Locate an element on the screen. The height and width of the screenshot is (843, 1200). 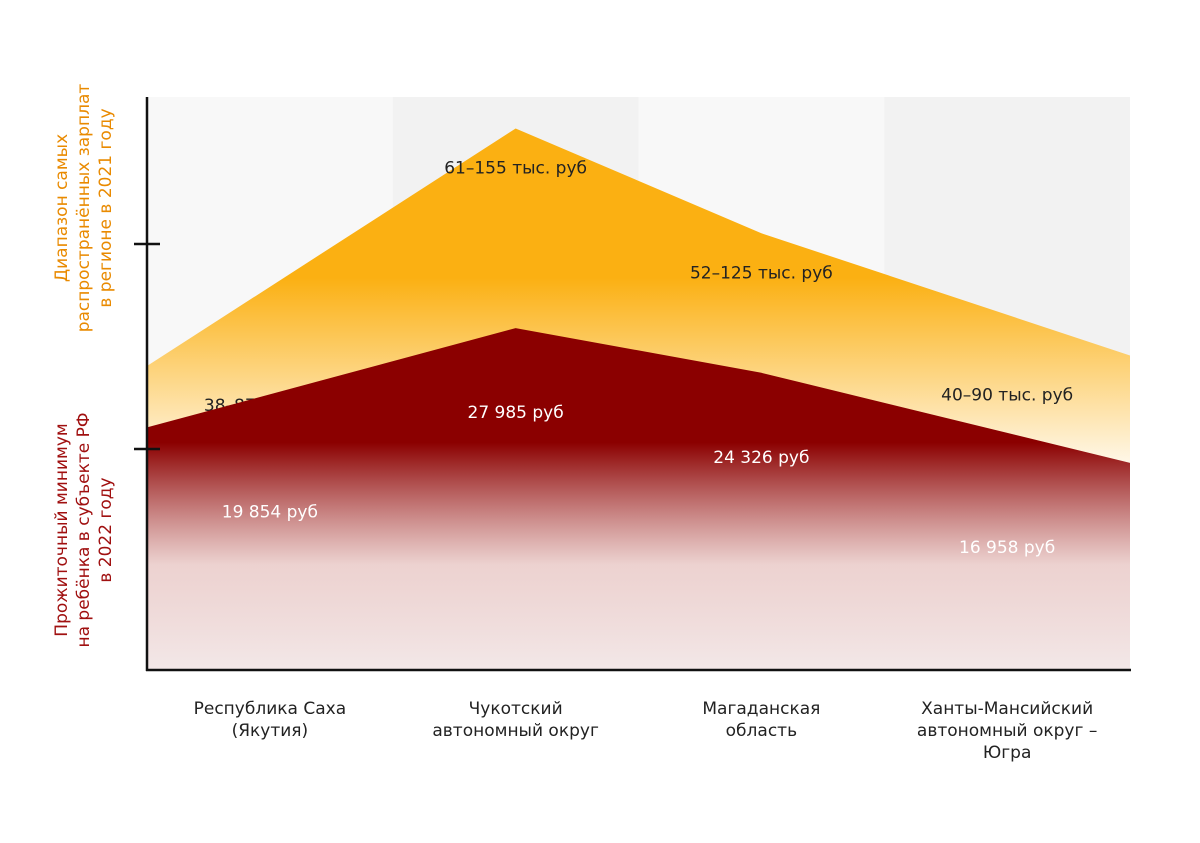
x-tick-label: Чукотский автономный округ is located at coordinates (515, 720).